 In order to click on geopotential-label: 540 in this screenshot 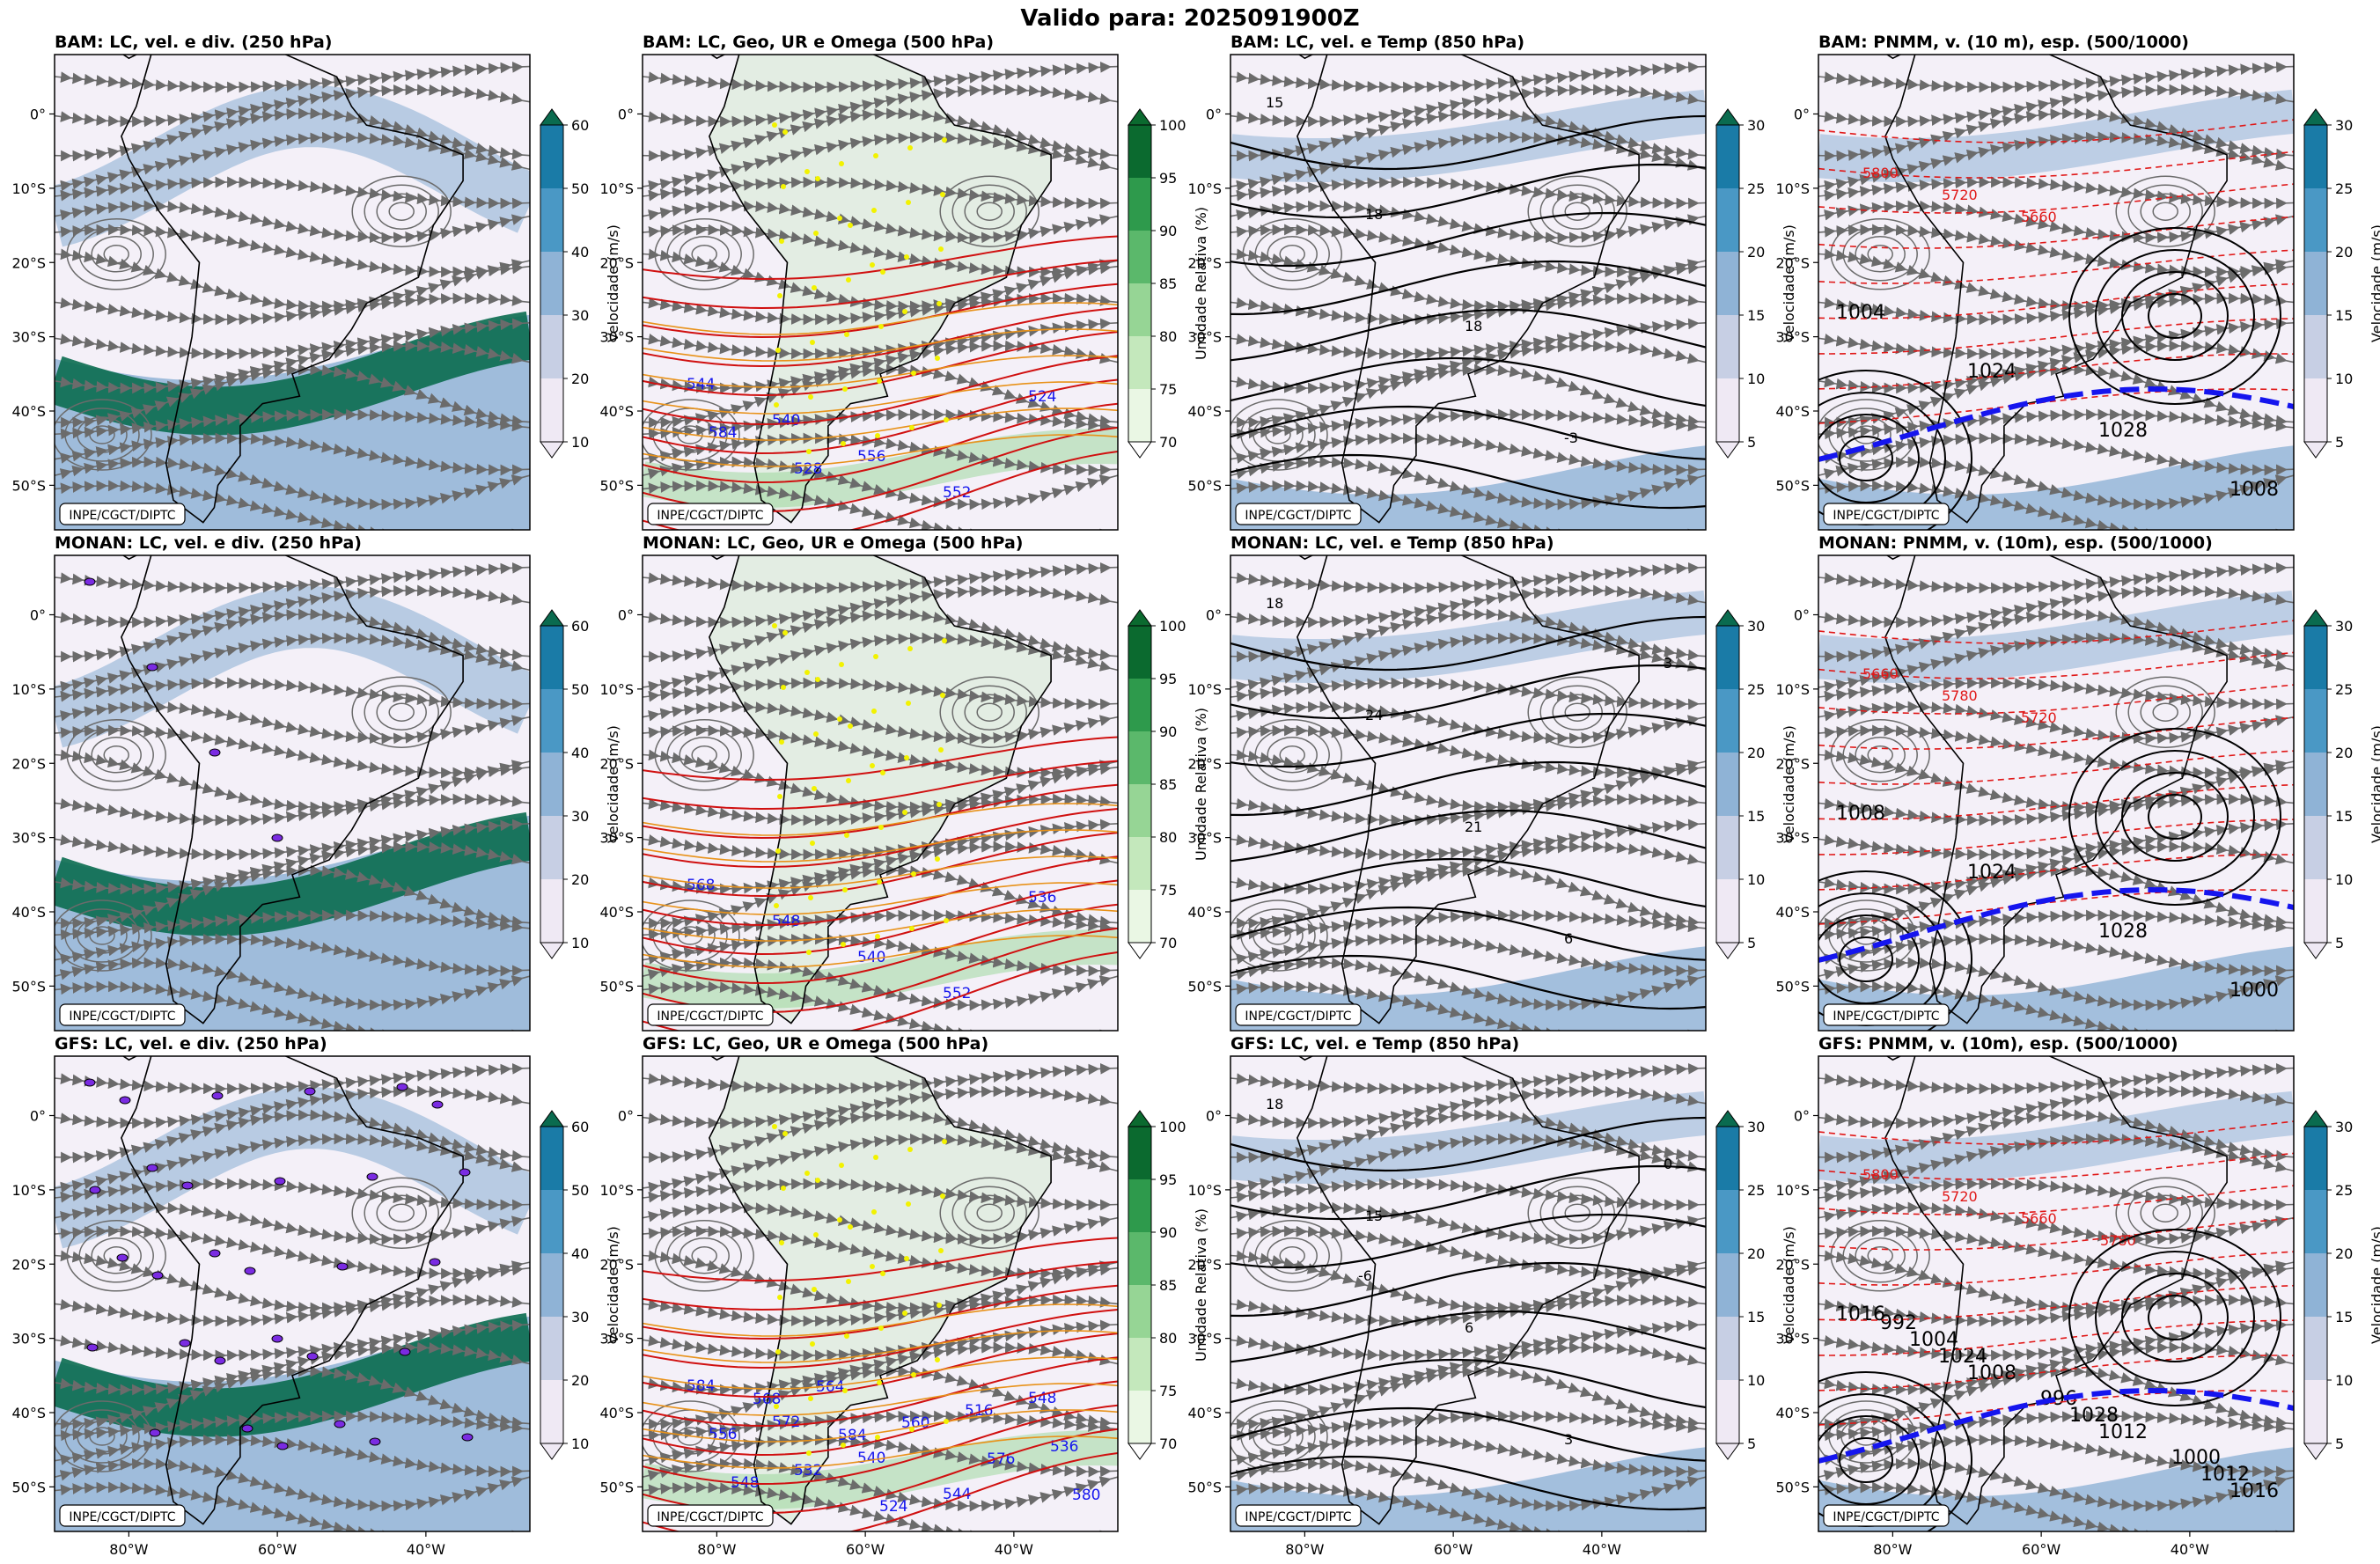, I will do `click(871, 957)`.